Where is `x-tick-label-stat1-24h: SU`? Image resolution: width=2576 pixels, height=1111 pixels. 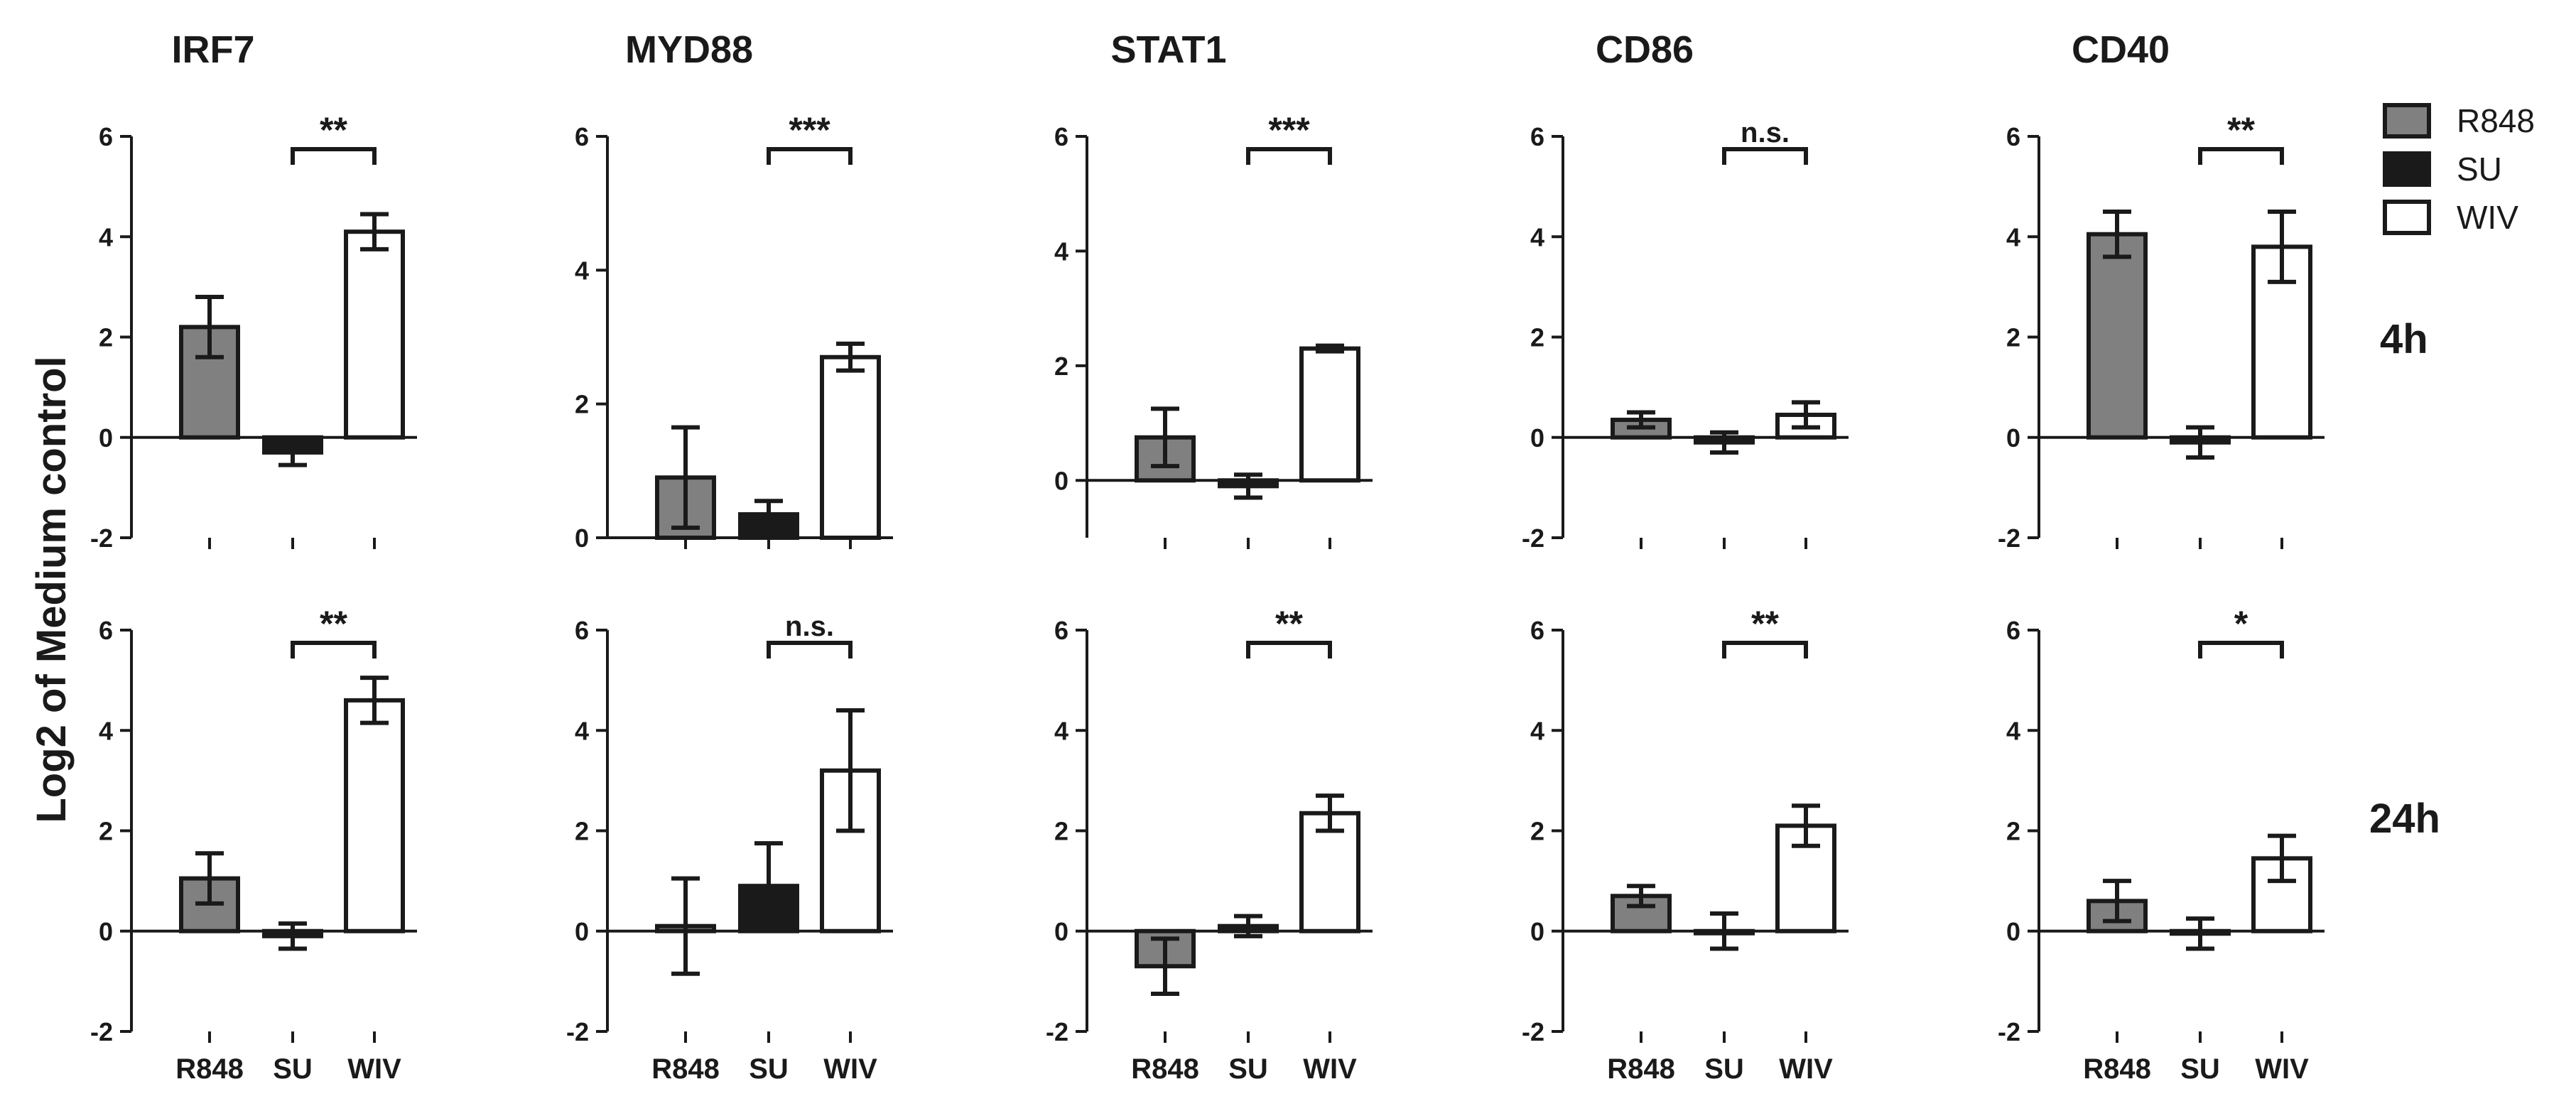 x-tick-label-stat1-24h: SU is located at coordinates (1248, 1069).